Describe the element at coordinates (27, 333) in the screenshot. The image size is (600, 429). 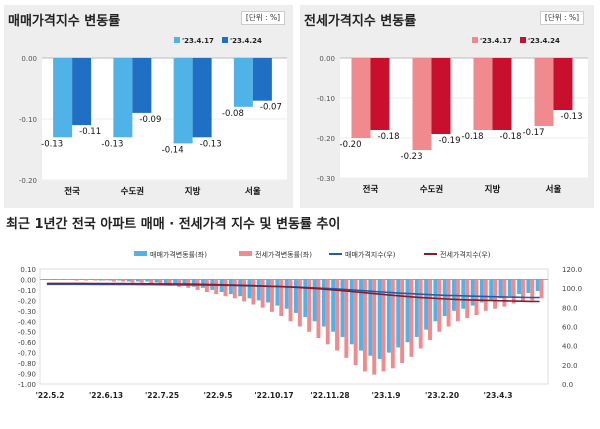
I see `trend-left-tick-label: -0.50` at that location.